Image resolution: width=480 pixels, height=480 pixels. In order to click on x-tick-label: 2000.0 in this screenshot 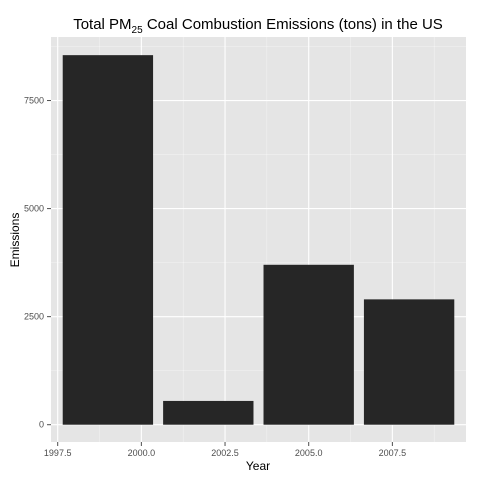, I will do `click(142, 453)`.